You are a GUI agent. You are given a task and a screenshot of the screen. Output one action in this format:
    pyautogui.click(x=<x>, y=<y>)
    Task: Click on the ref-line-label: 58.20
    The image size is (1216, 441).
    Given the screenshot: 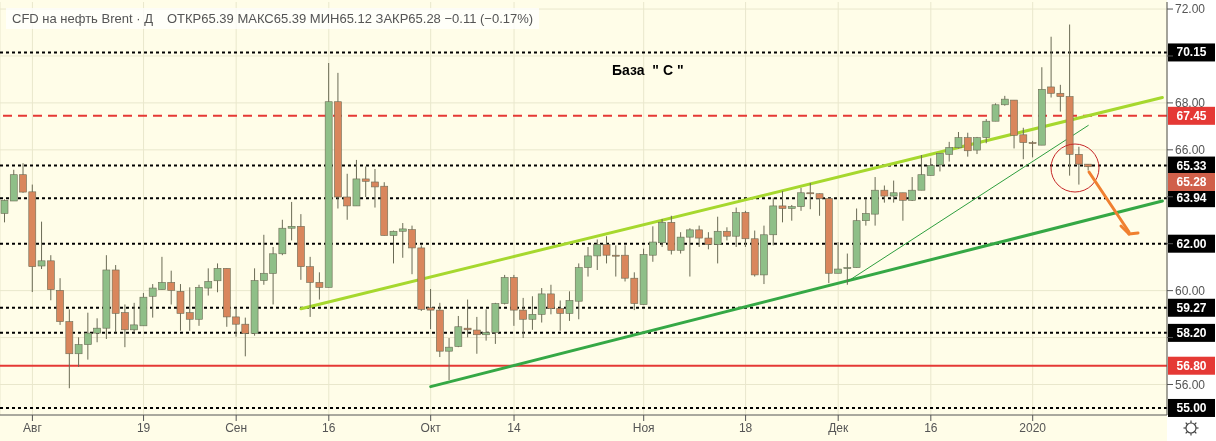 What is the action you would take?
    pyautogui.click(x=1191, y=332)
    